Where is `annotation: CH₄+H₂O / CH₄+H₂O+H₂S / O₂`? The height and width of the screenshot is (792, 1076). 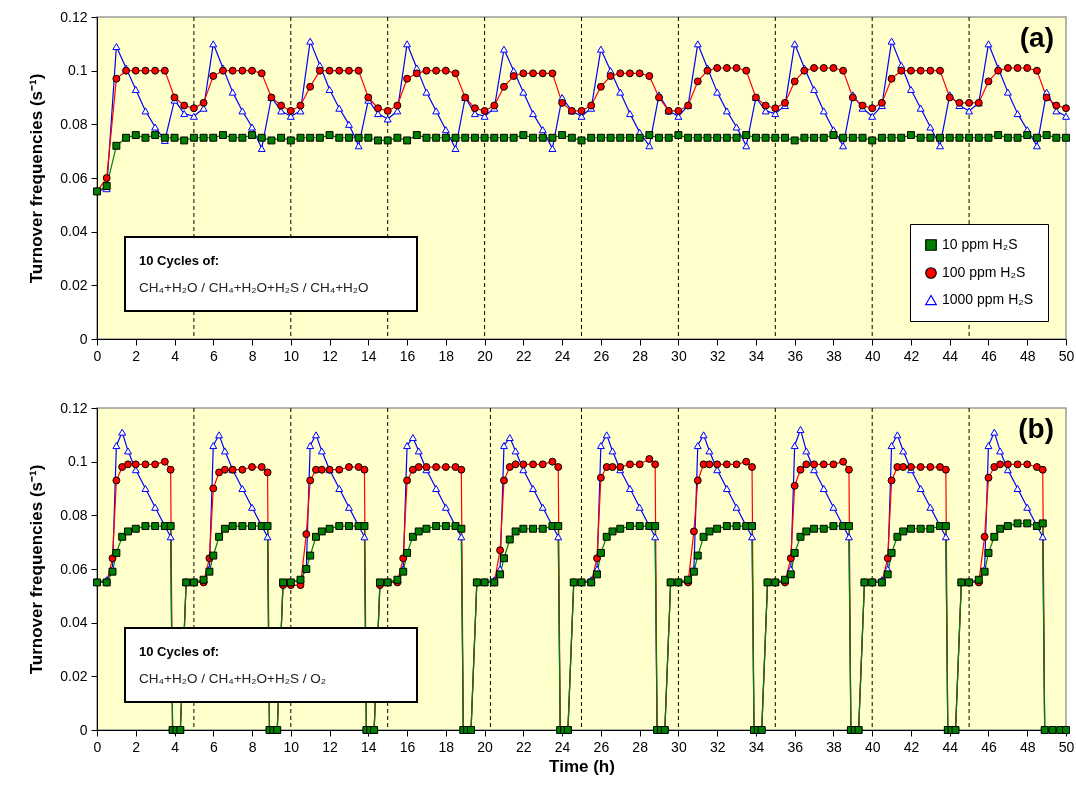
annotation: CH₄+H₂O / CH₄+H₂O+H₂S / O₂ is located at coordinates (232, 678).